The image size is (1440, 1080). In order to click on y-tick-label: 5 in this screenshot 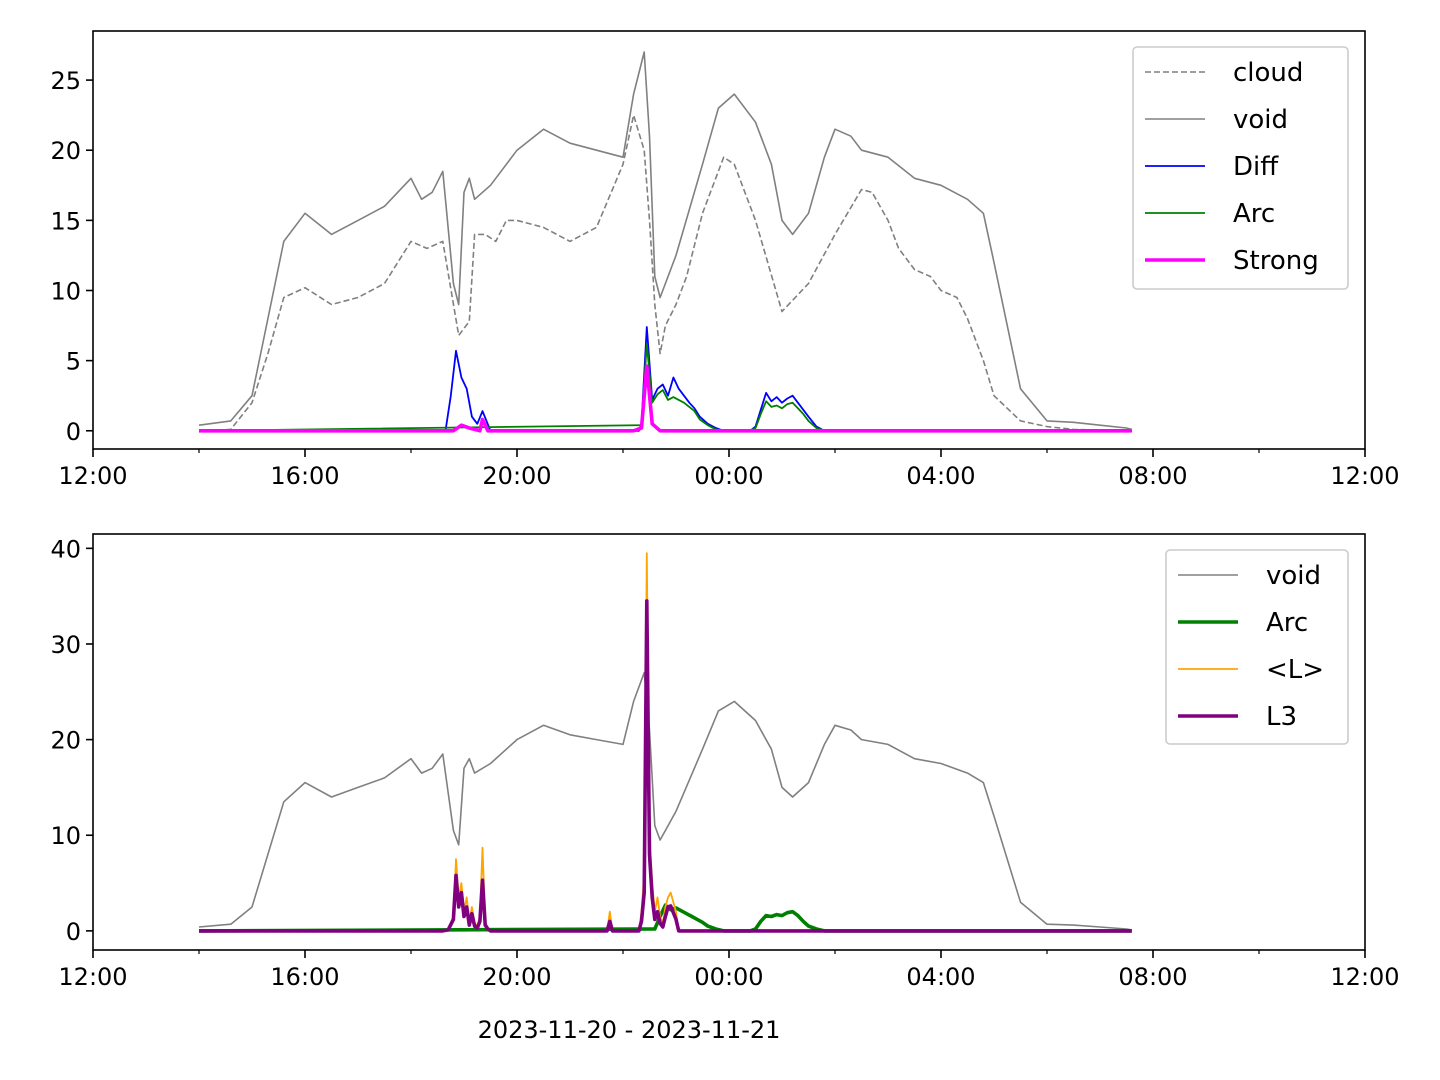, I will do `click(73, 362)`.